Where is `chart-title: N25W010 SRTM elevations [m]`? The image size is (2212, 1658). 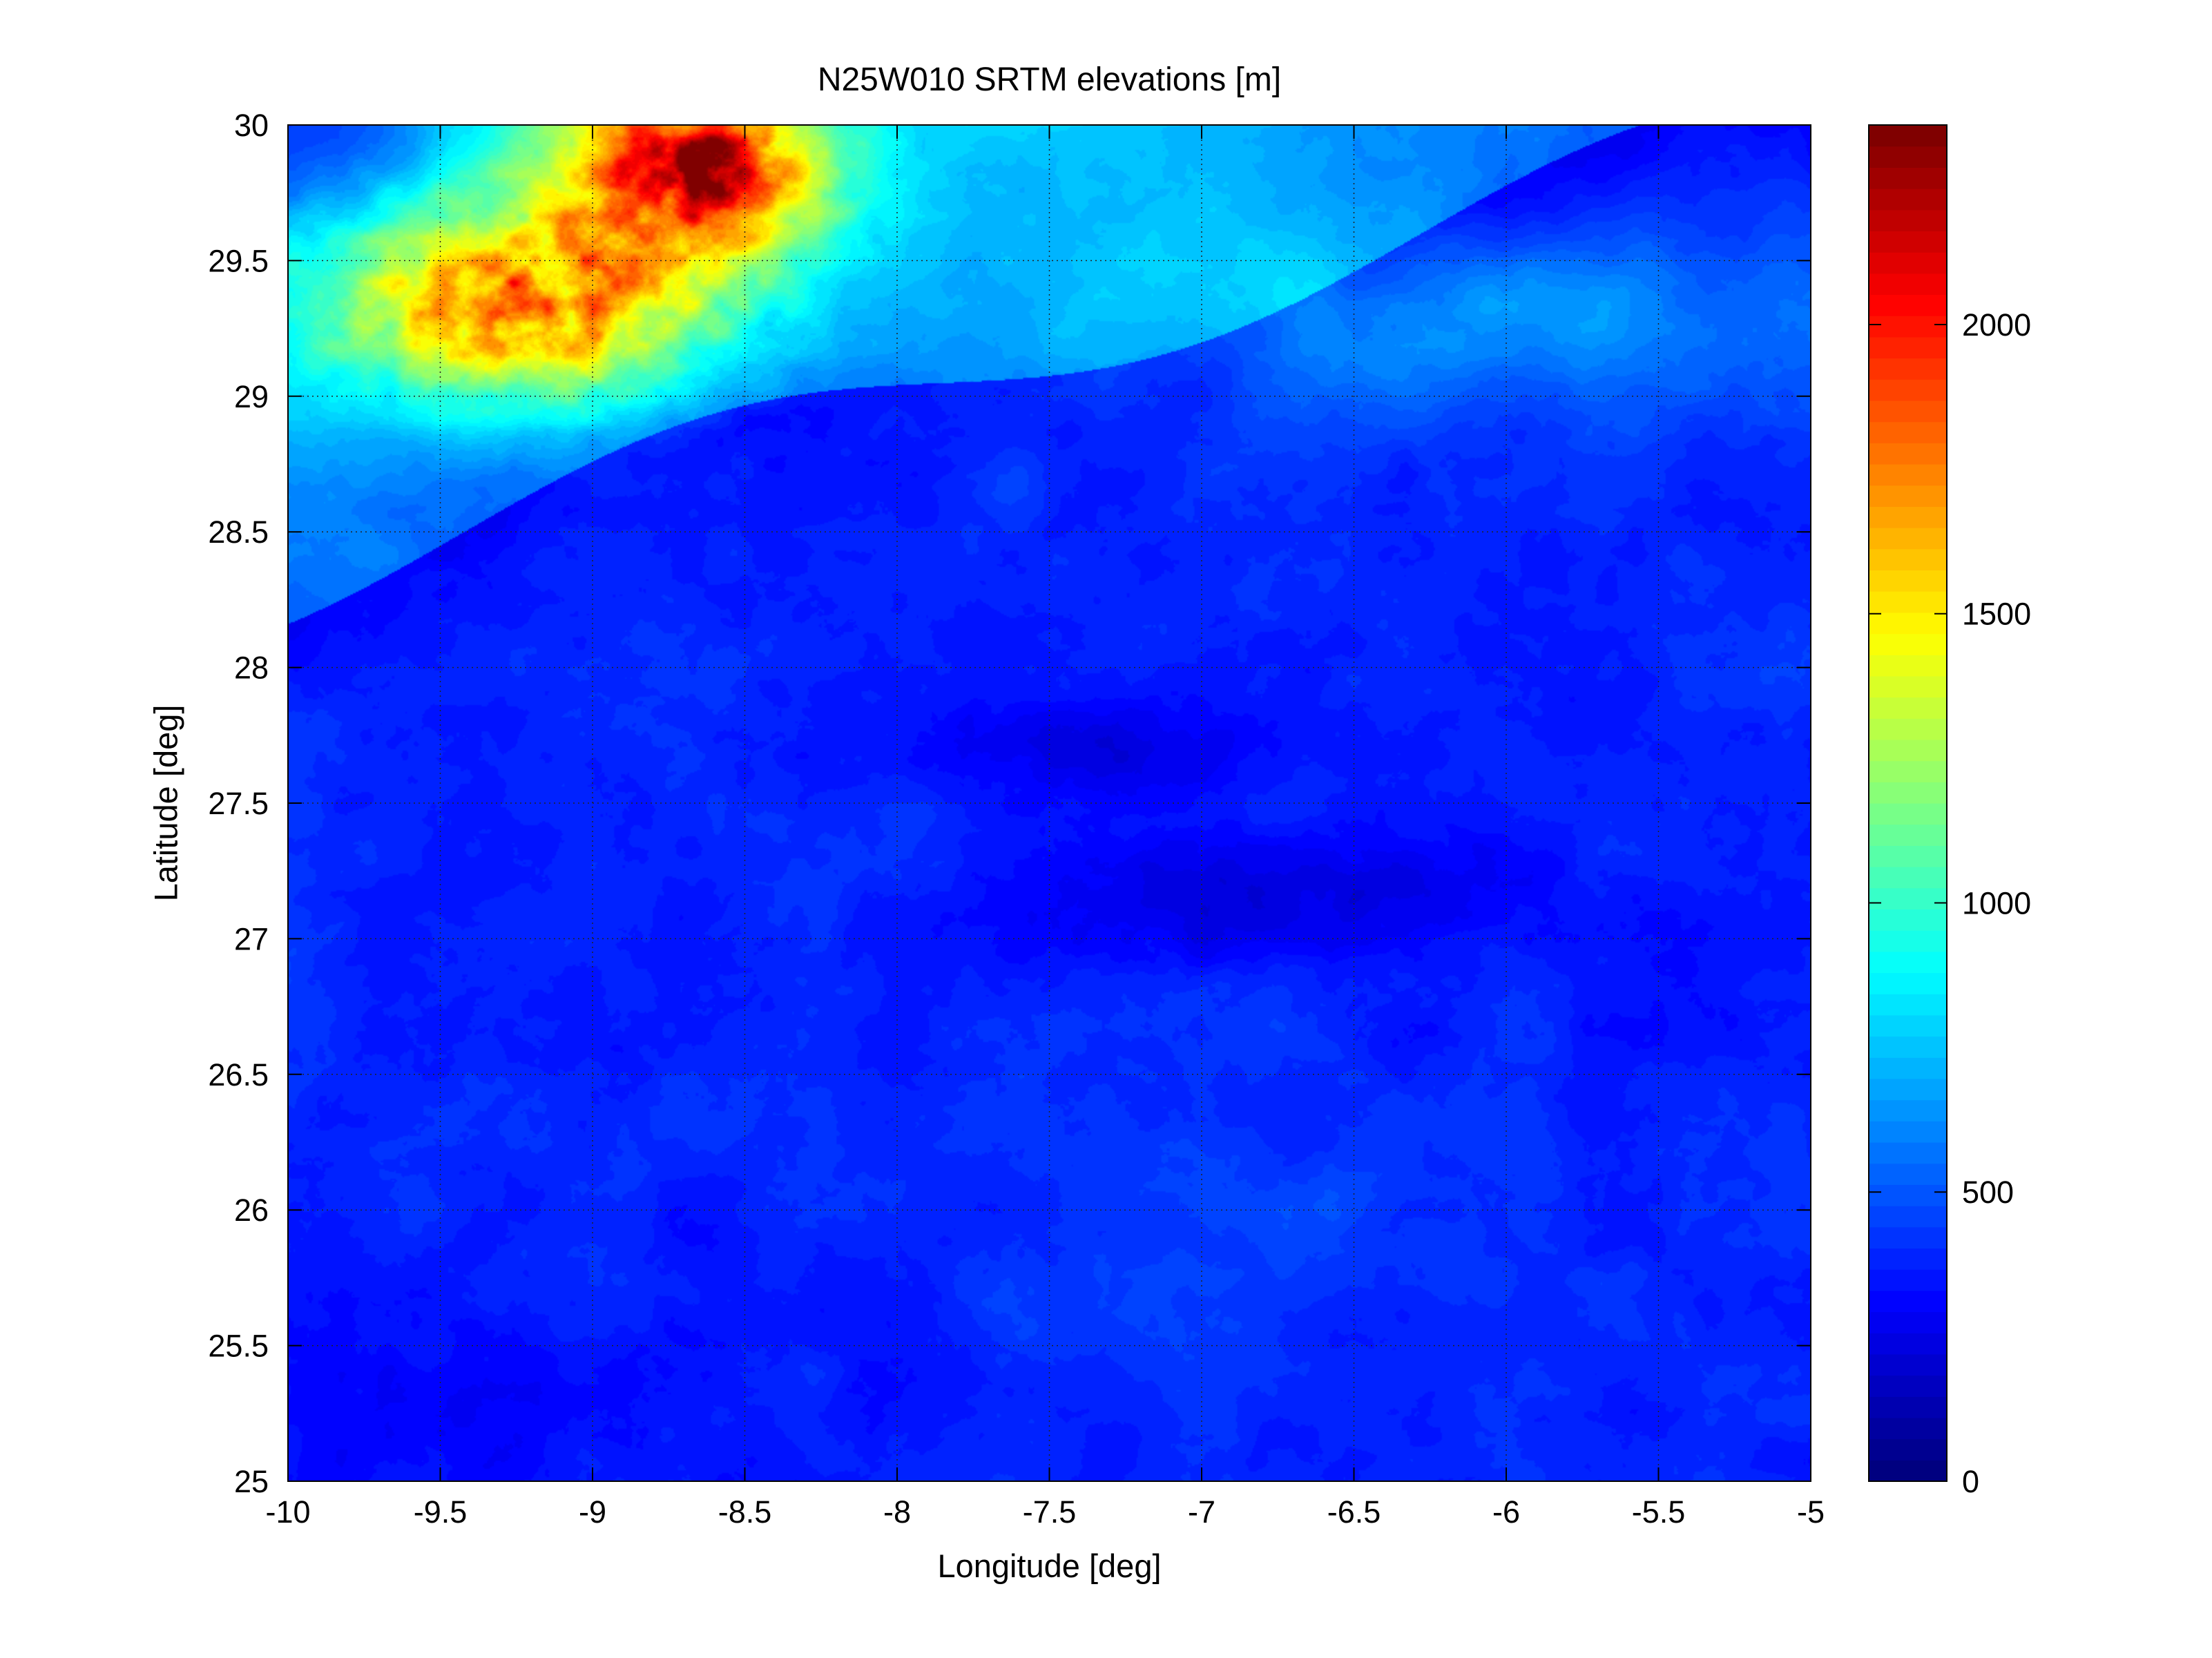
chart-title: N25W010 SRTM elevations [m] is located at coordinates (1049, 79).